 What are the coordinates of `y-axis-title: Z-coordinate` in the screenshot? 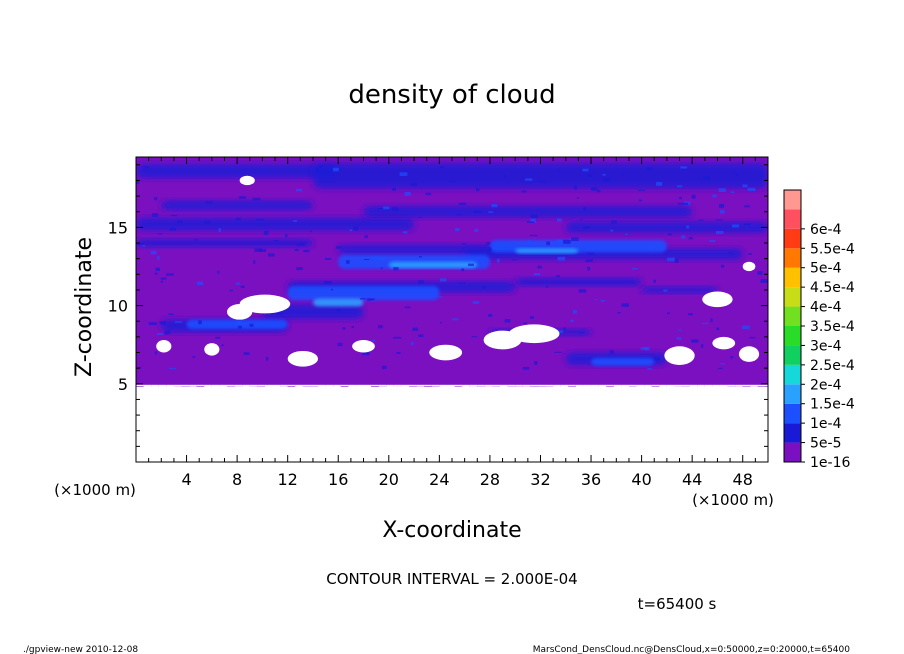 It's located at (84, 307).